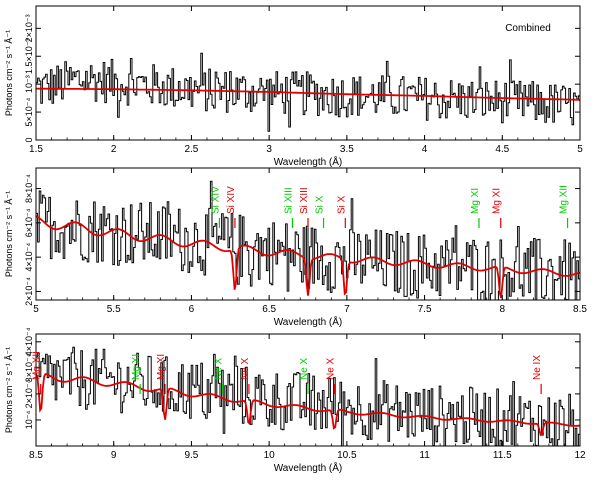 This screenshot has height=491, width=598. Describe the element at coordinates (503, 309) in the screenshot. I see `x-tick-label: 8` at that location.